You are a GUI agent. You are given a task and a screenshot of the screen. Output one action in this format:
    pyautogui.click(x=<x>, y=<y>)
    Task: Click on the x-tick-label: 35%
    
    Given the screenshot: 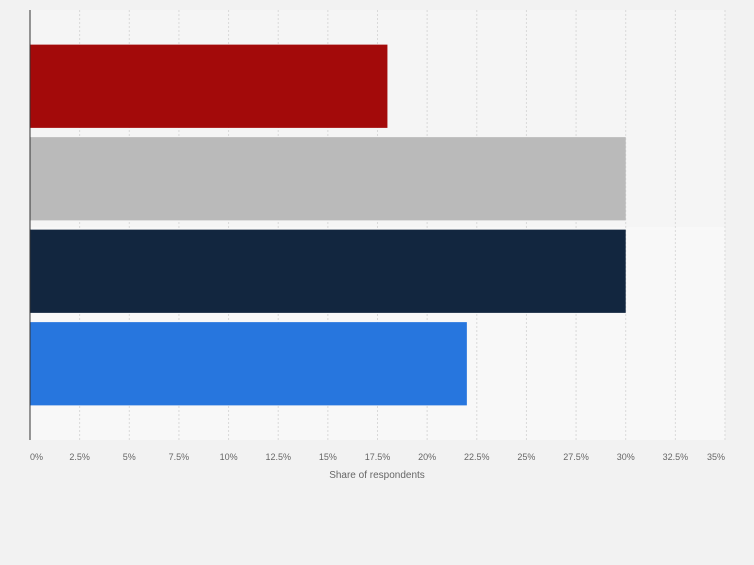 What is the action you would take?
    pyautogui.click(x=716, y=457)
    